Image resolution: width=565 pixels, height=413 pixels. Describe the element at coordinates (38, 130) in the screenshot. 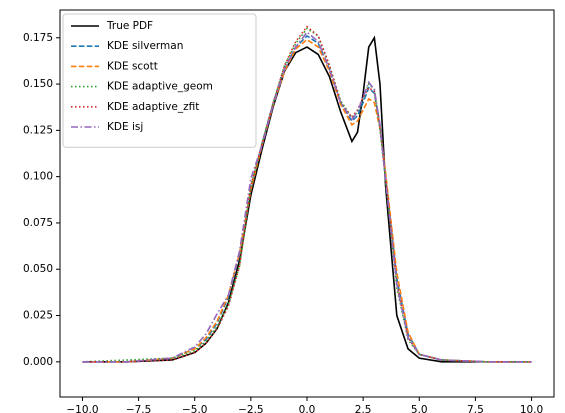

I see `y-tick-label: 0.125` at that location.